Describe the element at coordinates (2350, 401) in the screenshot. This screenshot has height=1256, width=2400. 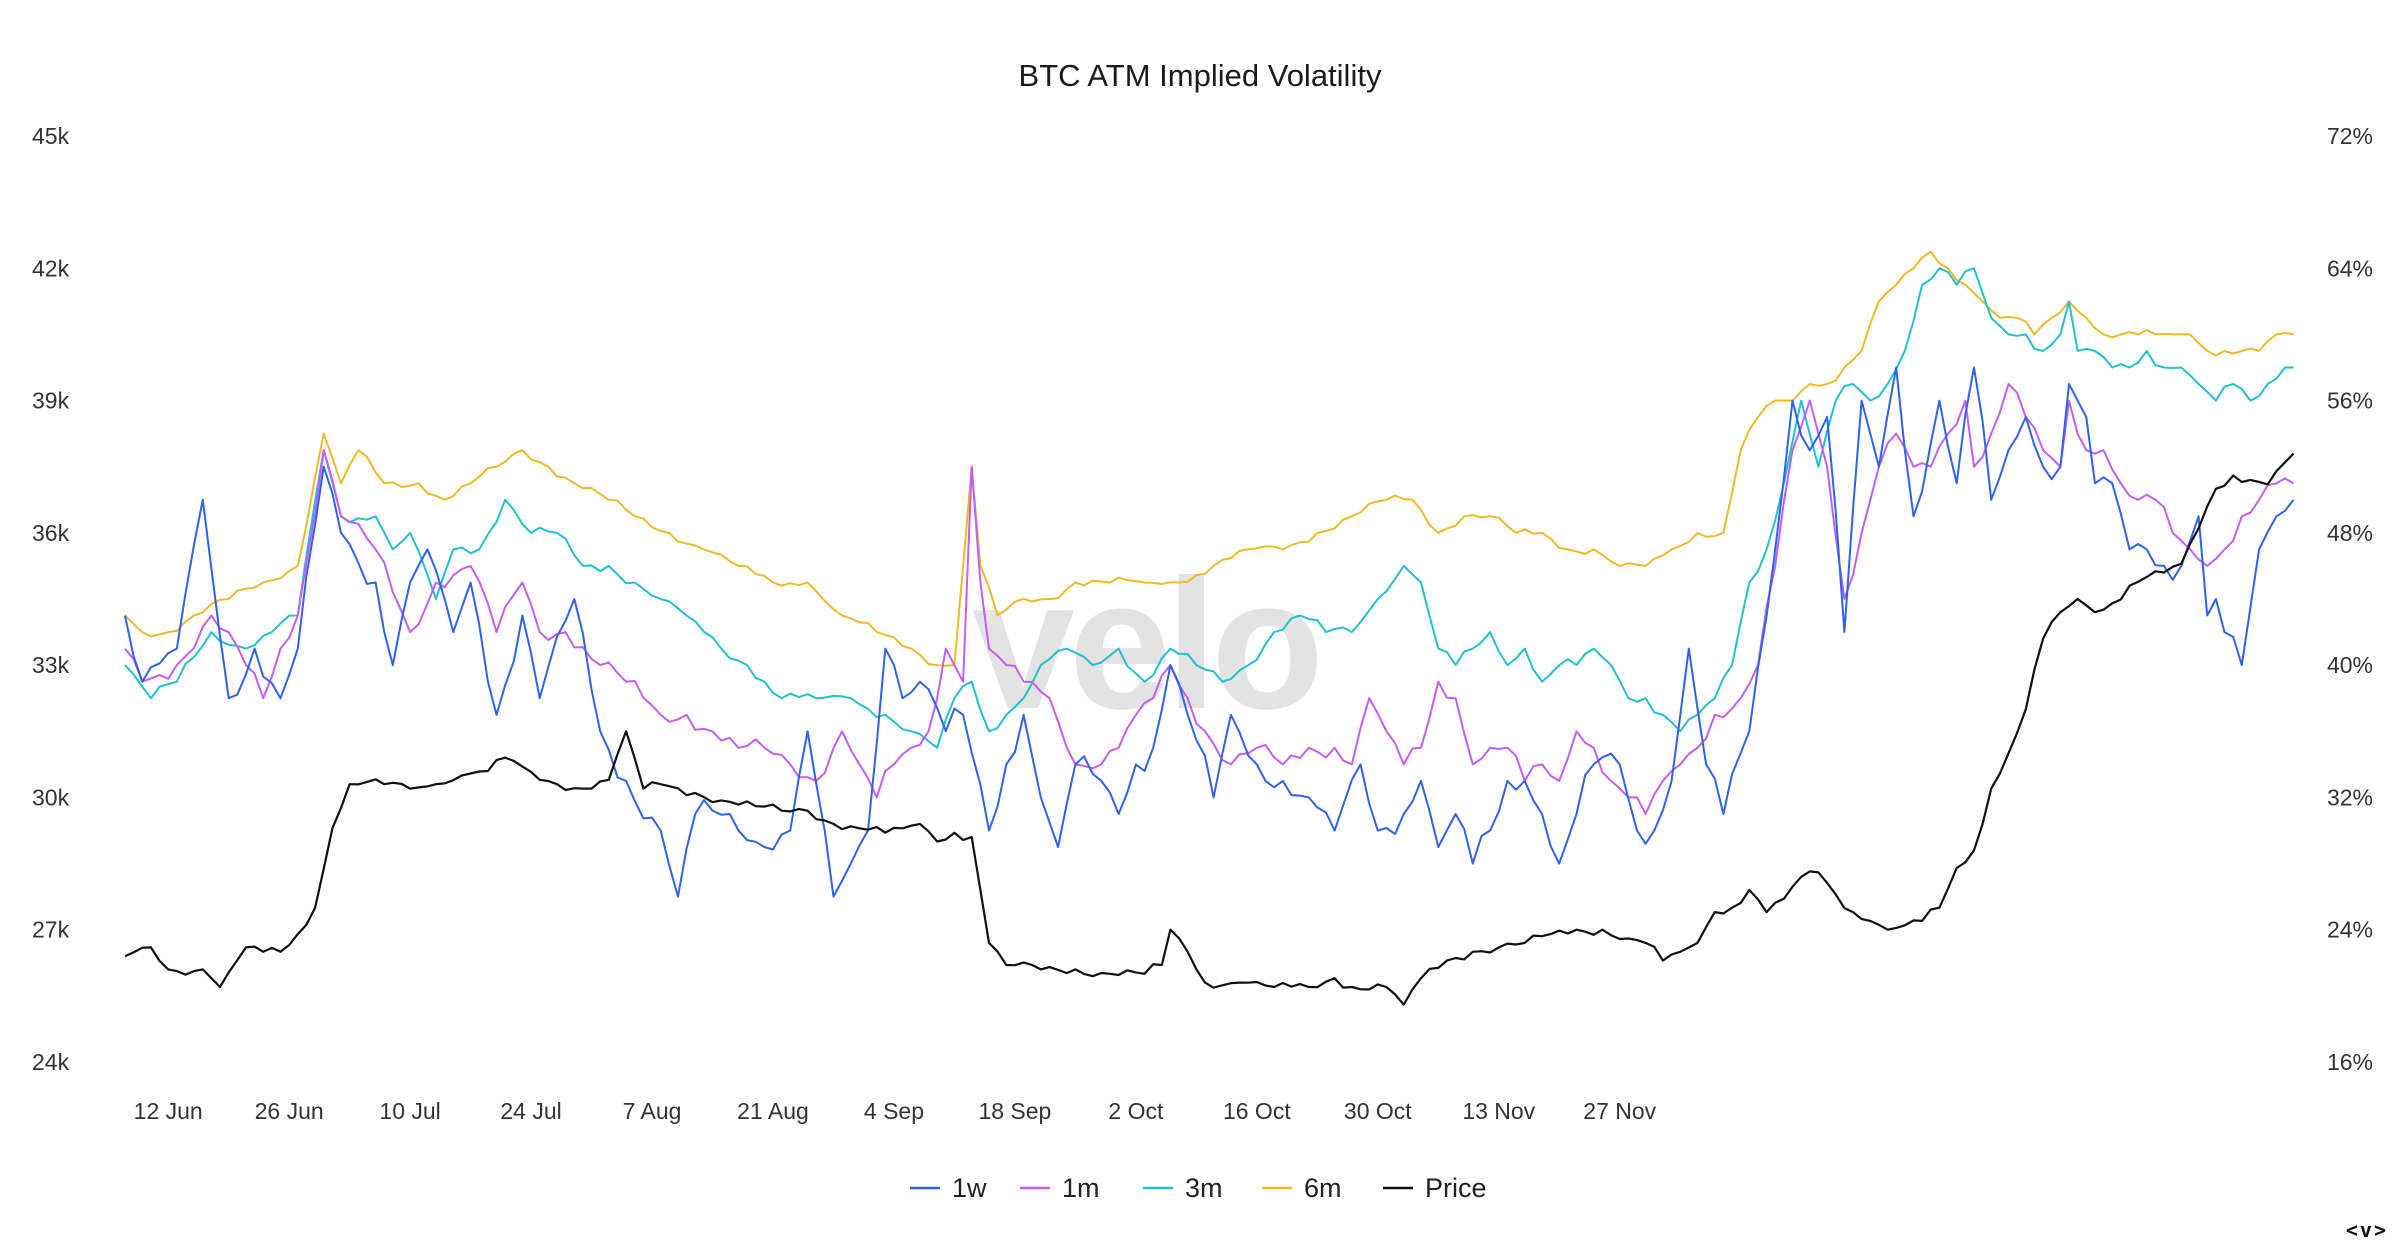
I see `y-right-tick-label: 56%` at that location.